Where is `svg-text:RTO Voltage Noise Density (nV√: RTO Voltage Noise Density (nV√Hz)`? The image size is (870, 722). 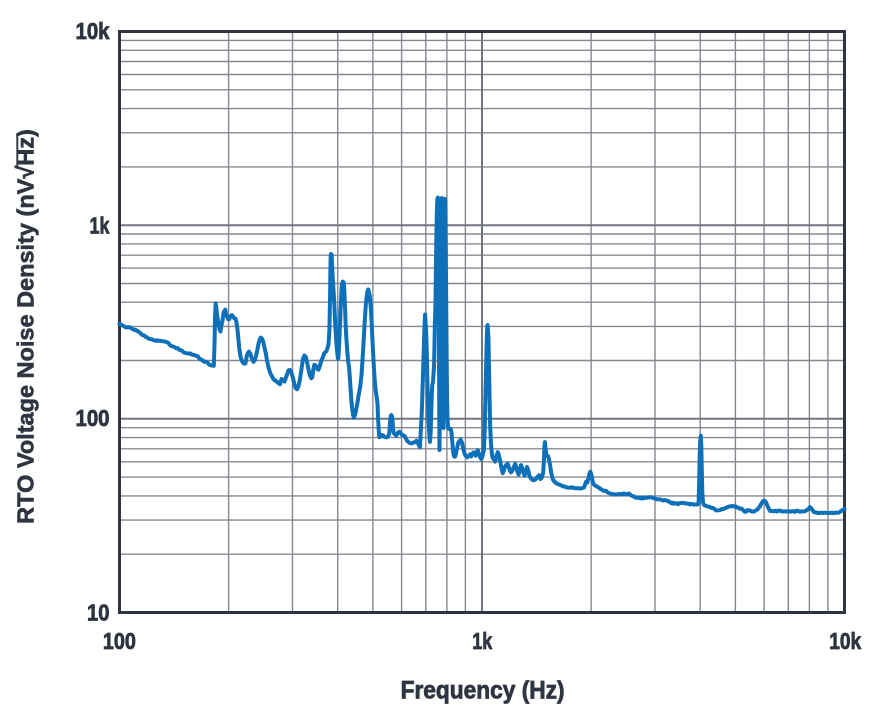 svg-text:RTO Voltage Noise Density (nV√: RTO Voltage Noise Density (nV√Hz) is located at coordinates (26, 326).